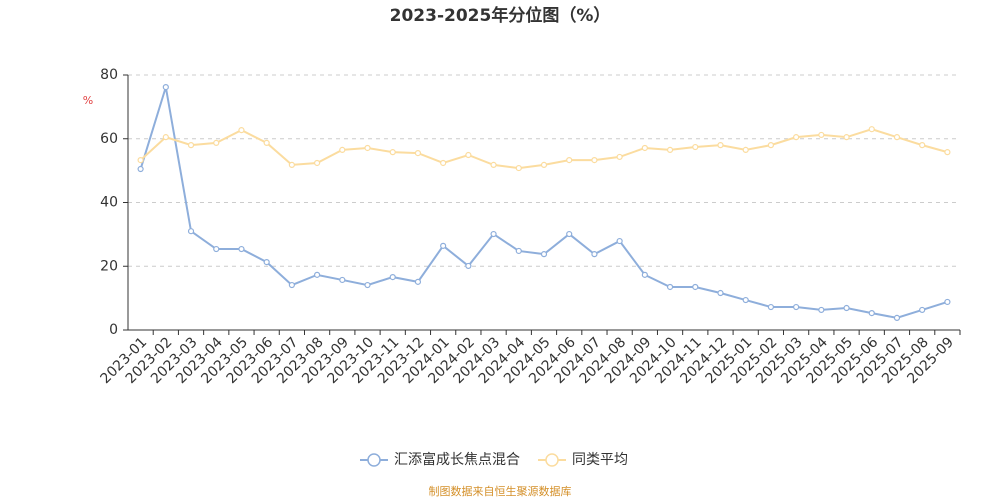  I want to click on legend-item: 汇添富成长焦点混合, so click(440, 459).